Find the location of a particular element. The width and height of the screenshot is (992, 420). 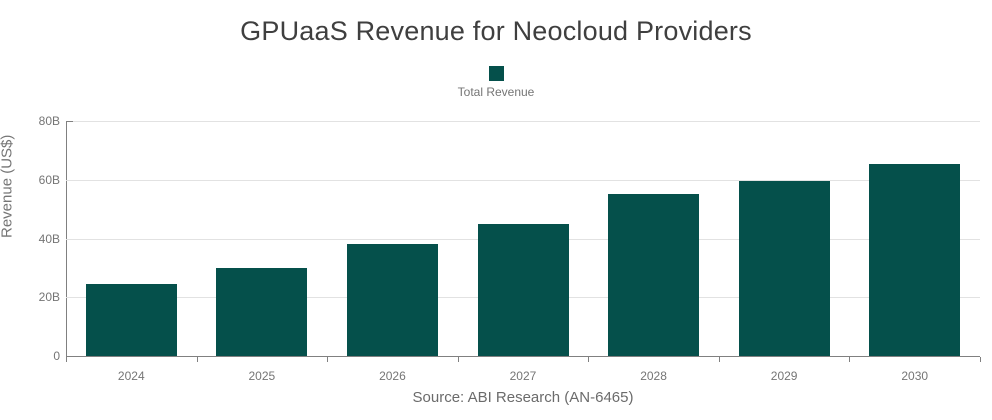

bar-2024 is located at coordinates (131, 320).